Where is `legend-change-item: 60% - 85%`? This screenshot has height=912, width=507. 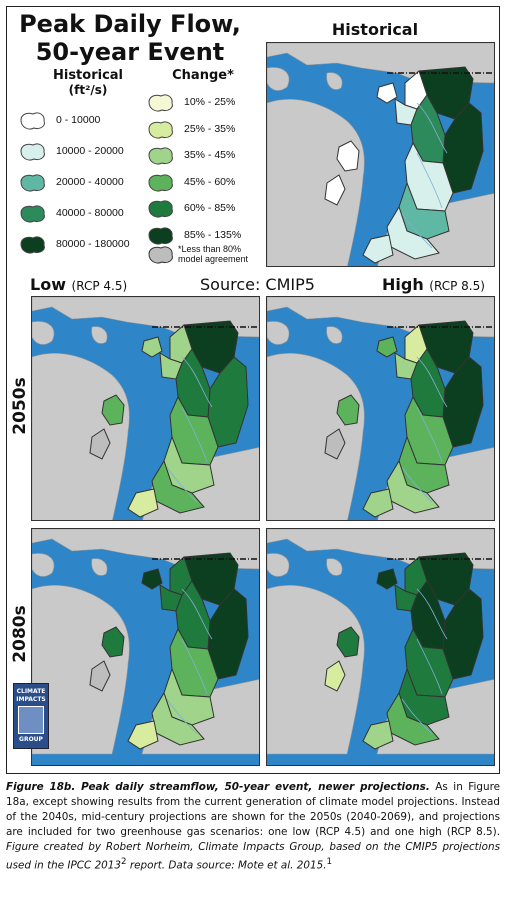
legend-change-item: 60% - 85% is located at coordinates (206, 210).